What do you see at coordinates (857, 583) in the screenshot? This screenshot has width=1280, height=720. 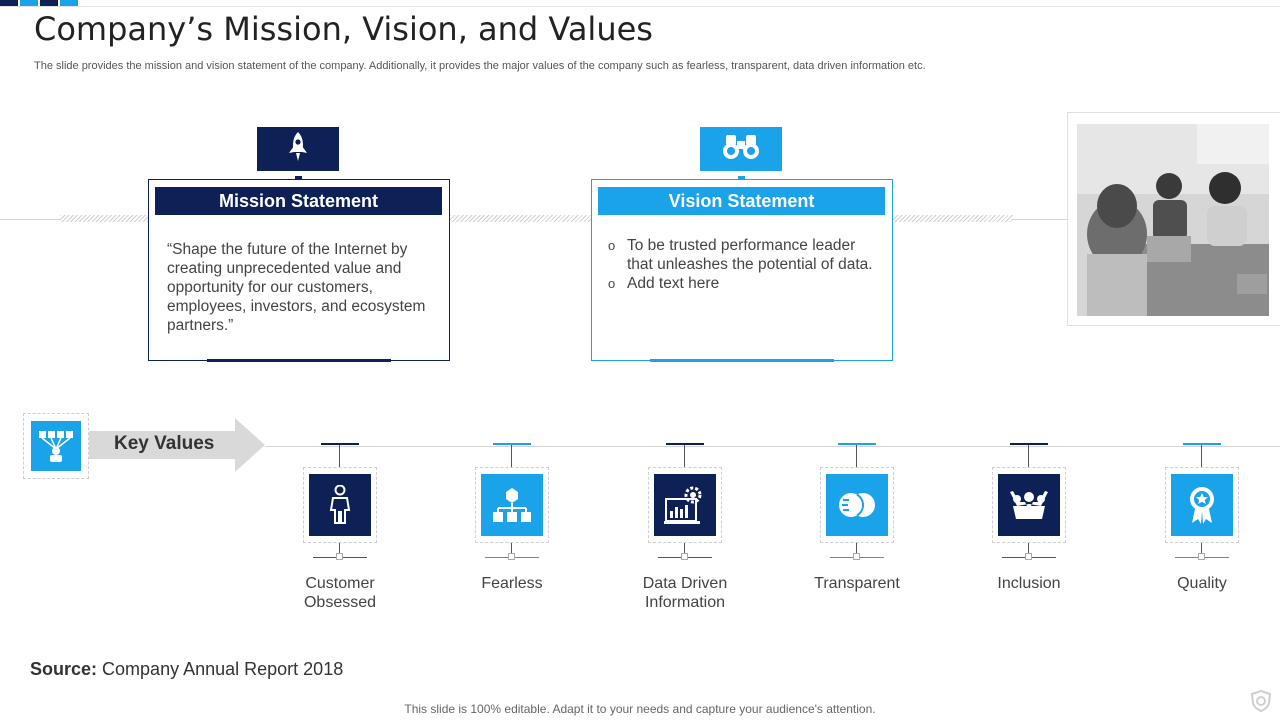 I see `value-label: Transparent` at bounding box center [857, 583].